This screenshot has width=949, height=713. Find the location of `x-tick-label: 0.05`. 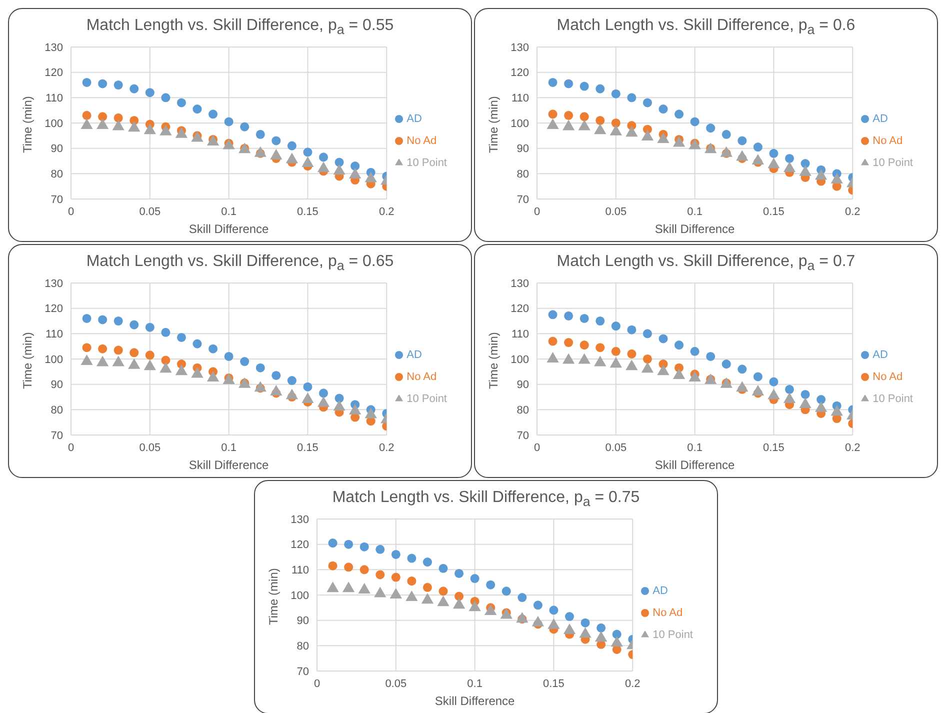

x-tick-label: 0.05 is located at coordinates (150, 448).